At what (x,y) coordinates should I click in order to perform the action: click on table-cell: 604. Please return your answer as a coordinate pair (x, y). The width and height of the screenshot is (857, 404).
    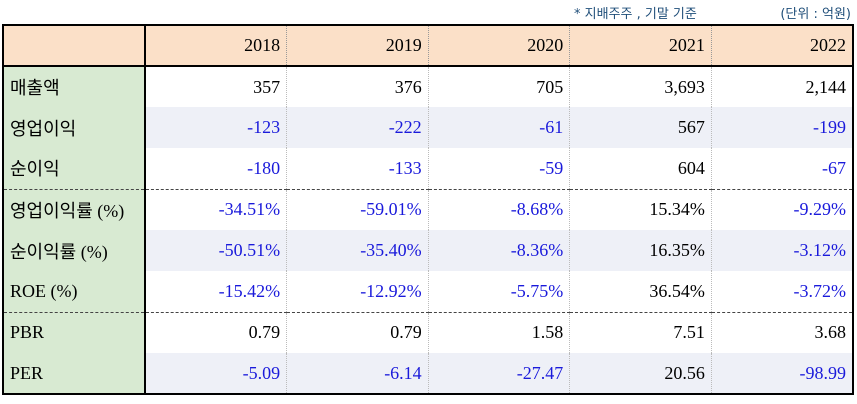
    Looking at the image, I should click on (640, 169).